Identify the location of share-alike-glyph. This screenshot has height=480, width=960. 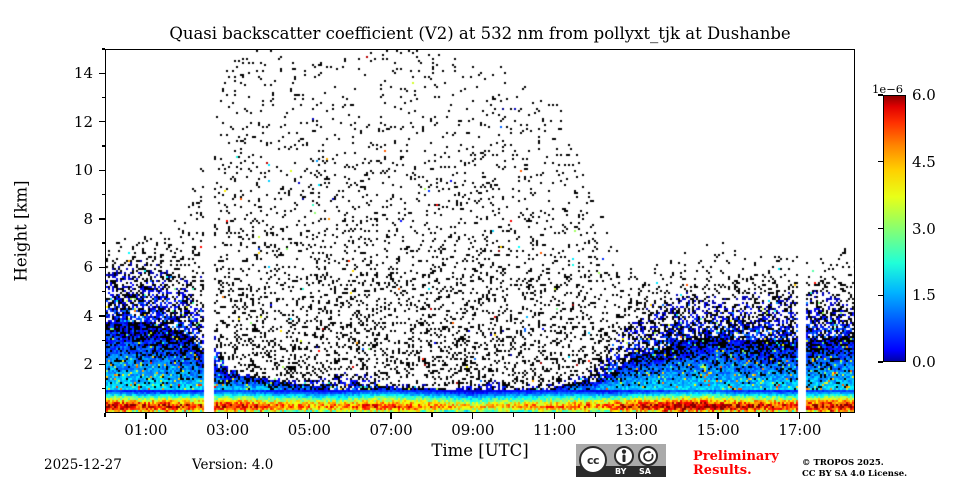
(647, 456).